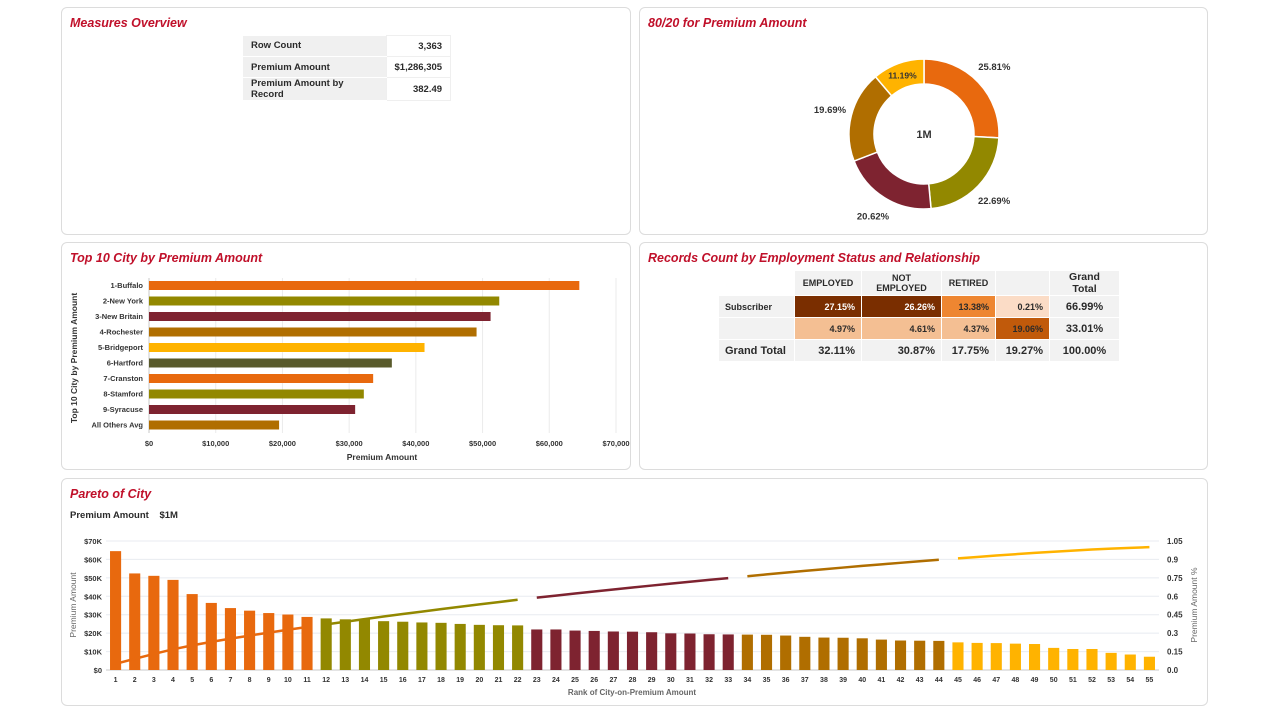  What do you see at coordinates (116, 680) in the screenshot?
I see `x-tick-label: 1` at bounding box center [116, 680].